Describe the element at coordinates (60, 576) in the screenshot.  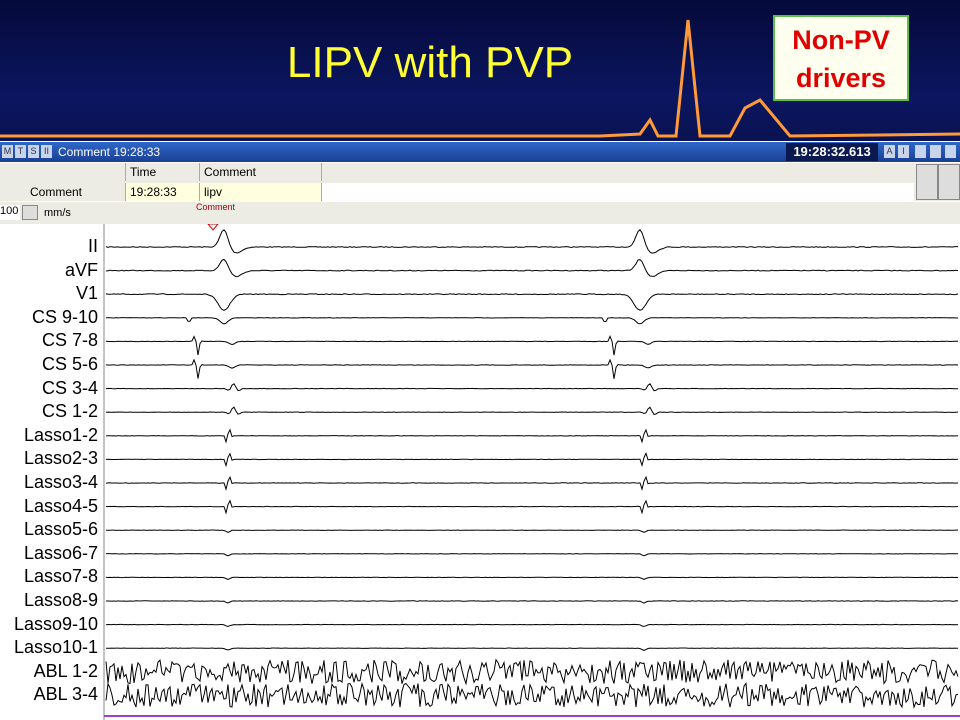
I see `channel-label: Lasso7-8` at that location.